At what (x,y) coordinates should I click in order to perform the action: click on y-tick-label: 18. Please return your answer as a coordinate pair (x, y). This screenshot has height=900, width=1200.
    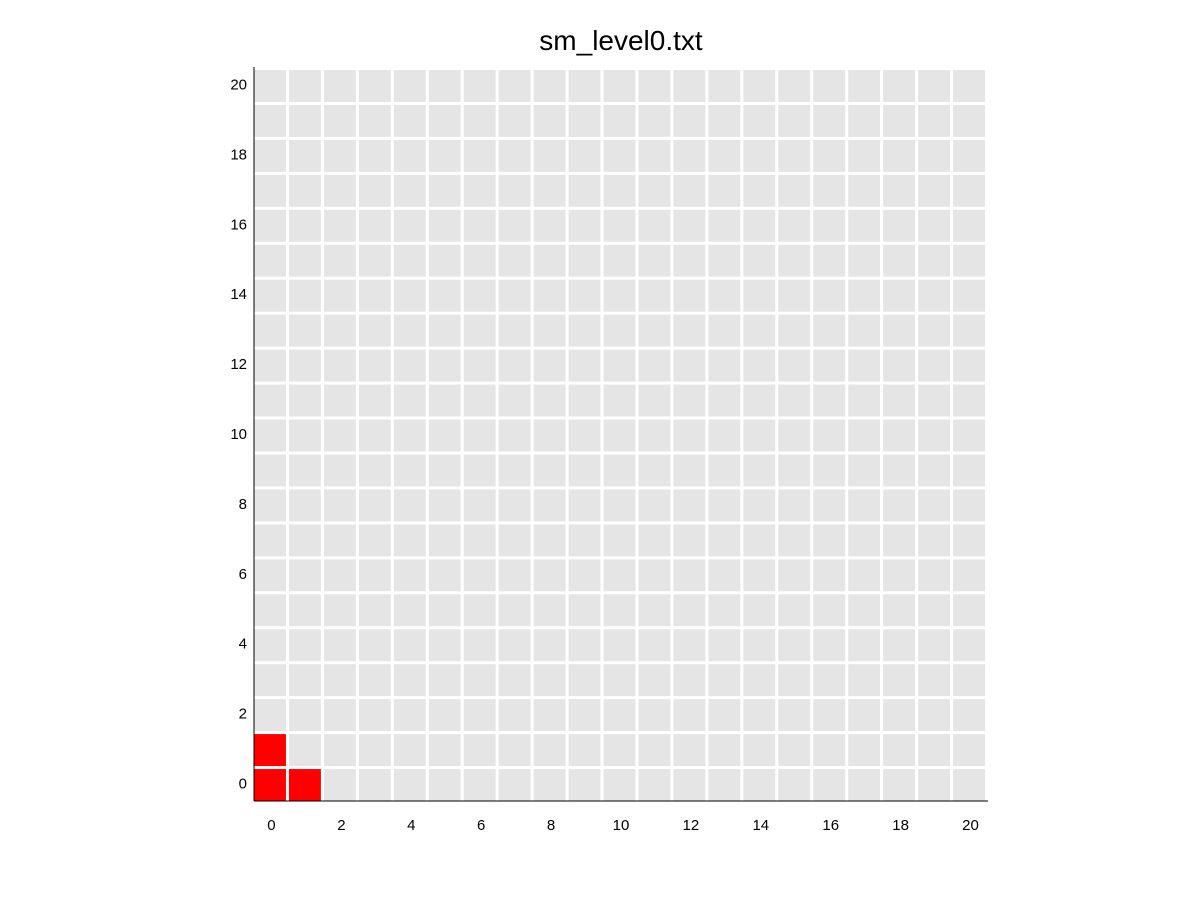
    Looking at the image, I should click on (238, 154).